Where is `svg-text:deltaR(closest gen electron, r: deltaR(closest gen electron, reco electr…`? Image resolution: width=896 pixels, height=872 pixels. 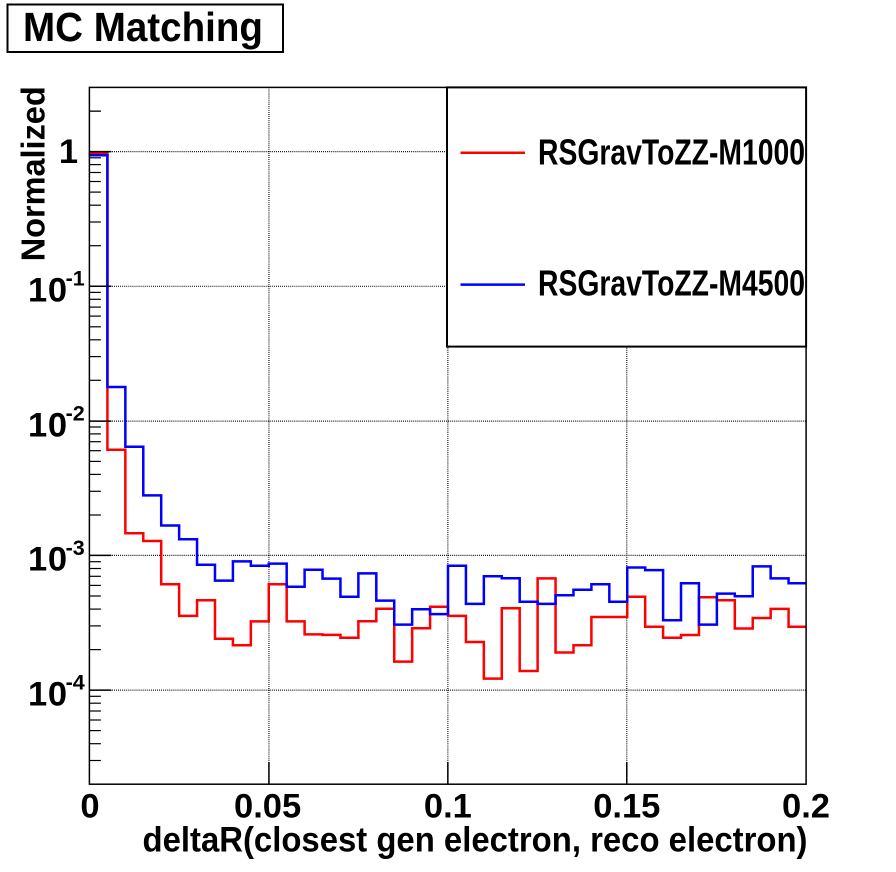 svg-text:deltaR(closest gen electron, r: deltaR(closest gen electron, reco electr… is located at coordinates (475, 840).